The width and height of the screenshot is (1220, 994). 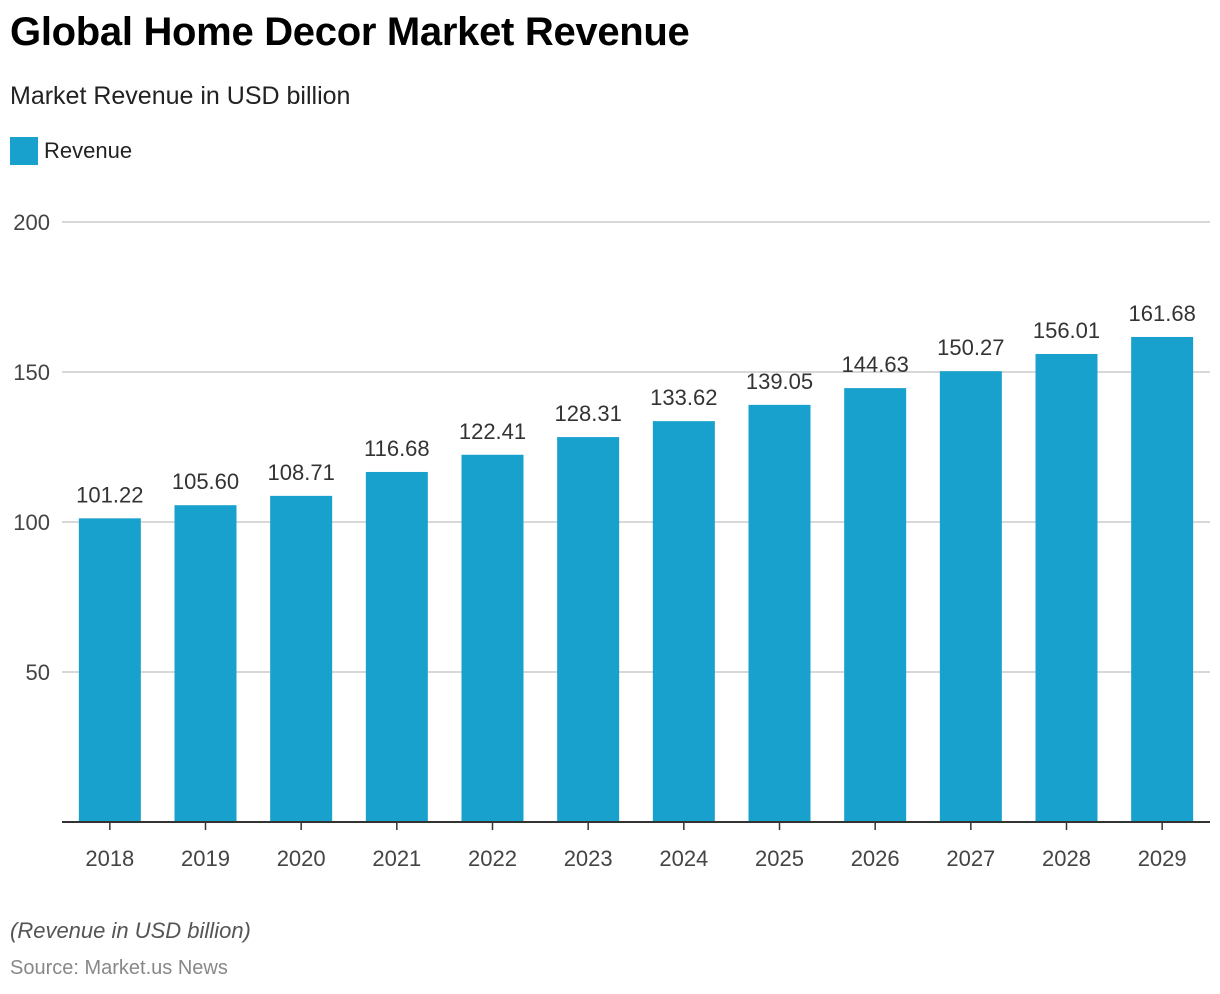 I want to click on chart-title: Global Home Decor Market Revenue, so click(x=350, y=32).